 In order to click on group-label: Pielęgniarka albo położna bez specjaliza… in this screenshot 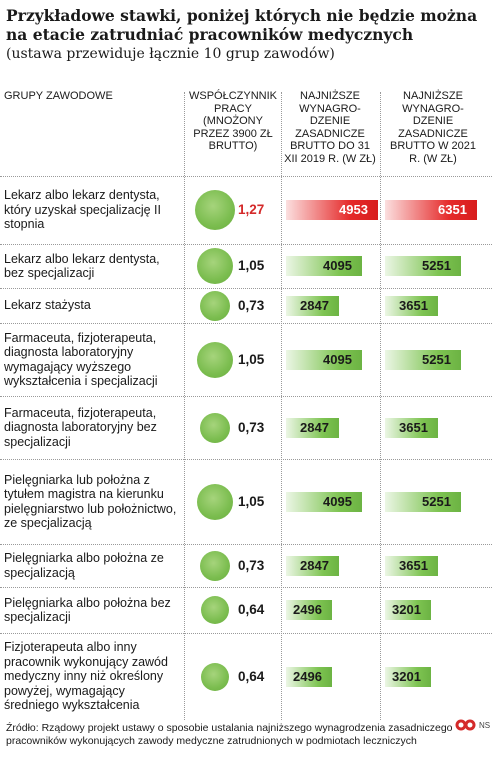, I will do `click(87, 610)`.